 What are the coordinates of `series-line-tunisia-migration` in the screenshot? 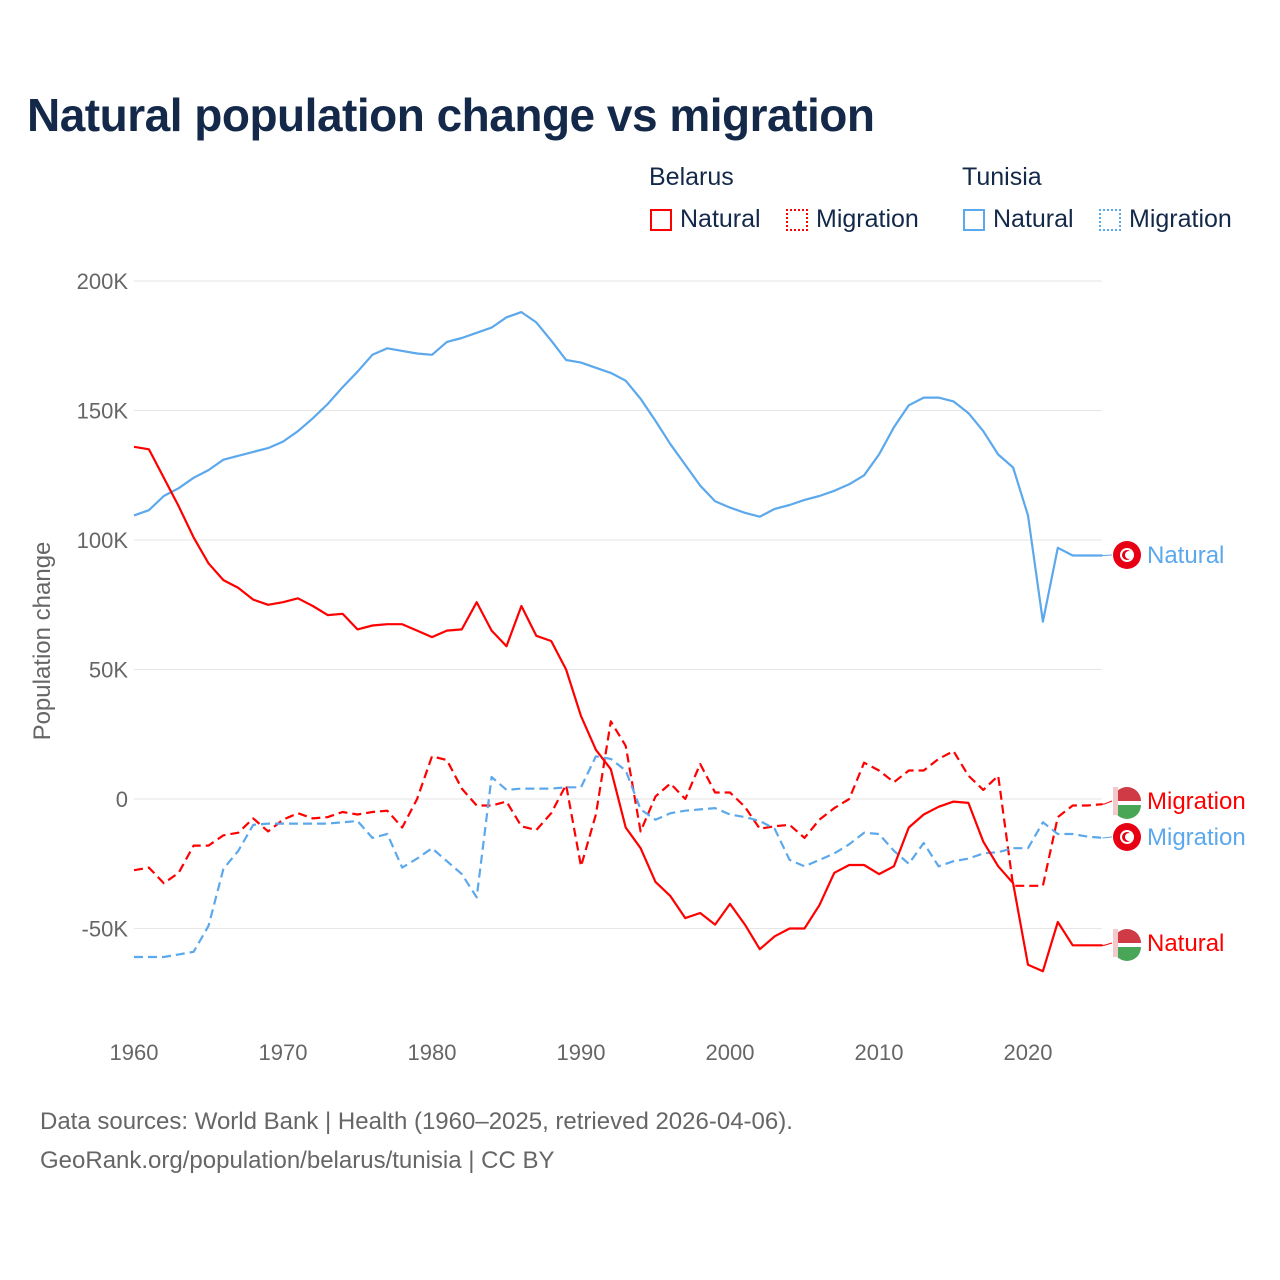 It's located at (618, 857).